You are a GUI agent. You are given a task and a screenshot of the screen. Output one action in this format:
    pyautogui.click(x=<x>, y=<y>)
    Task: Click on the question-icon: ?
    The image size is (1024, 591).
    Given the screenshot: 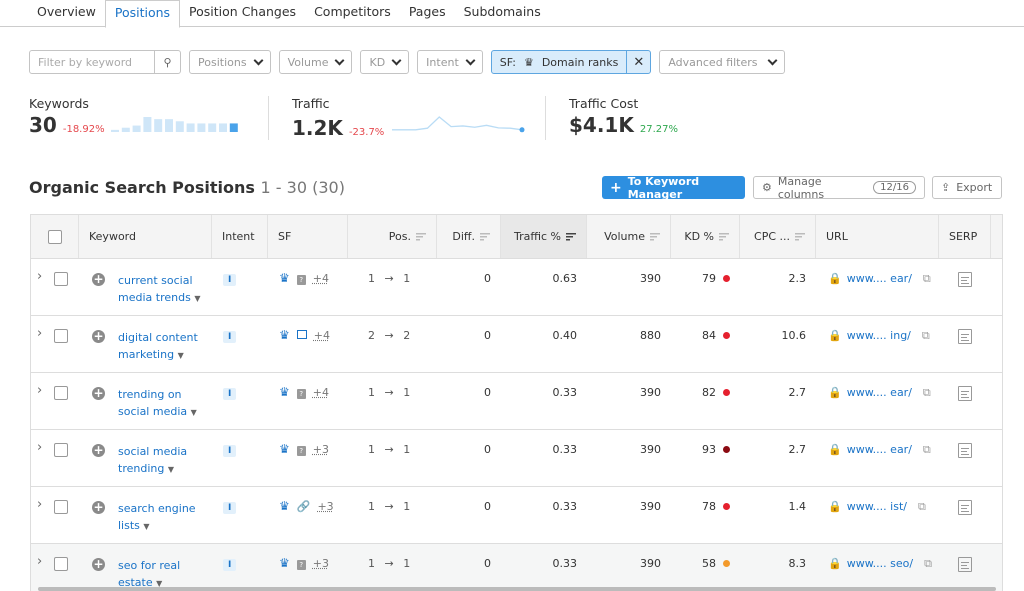 What is the action you would take?
    pyautogui.click(x=301, y=392)
    